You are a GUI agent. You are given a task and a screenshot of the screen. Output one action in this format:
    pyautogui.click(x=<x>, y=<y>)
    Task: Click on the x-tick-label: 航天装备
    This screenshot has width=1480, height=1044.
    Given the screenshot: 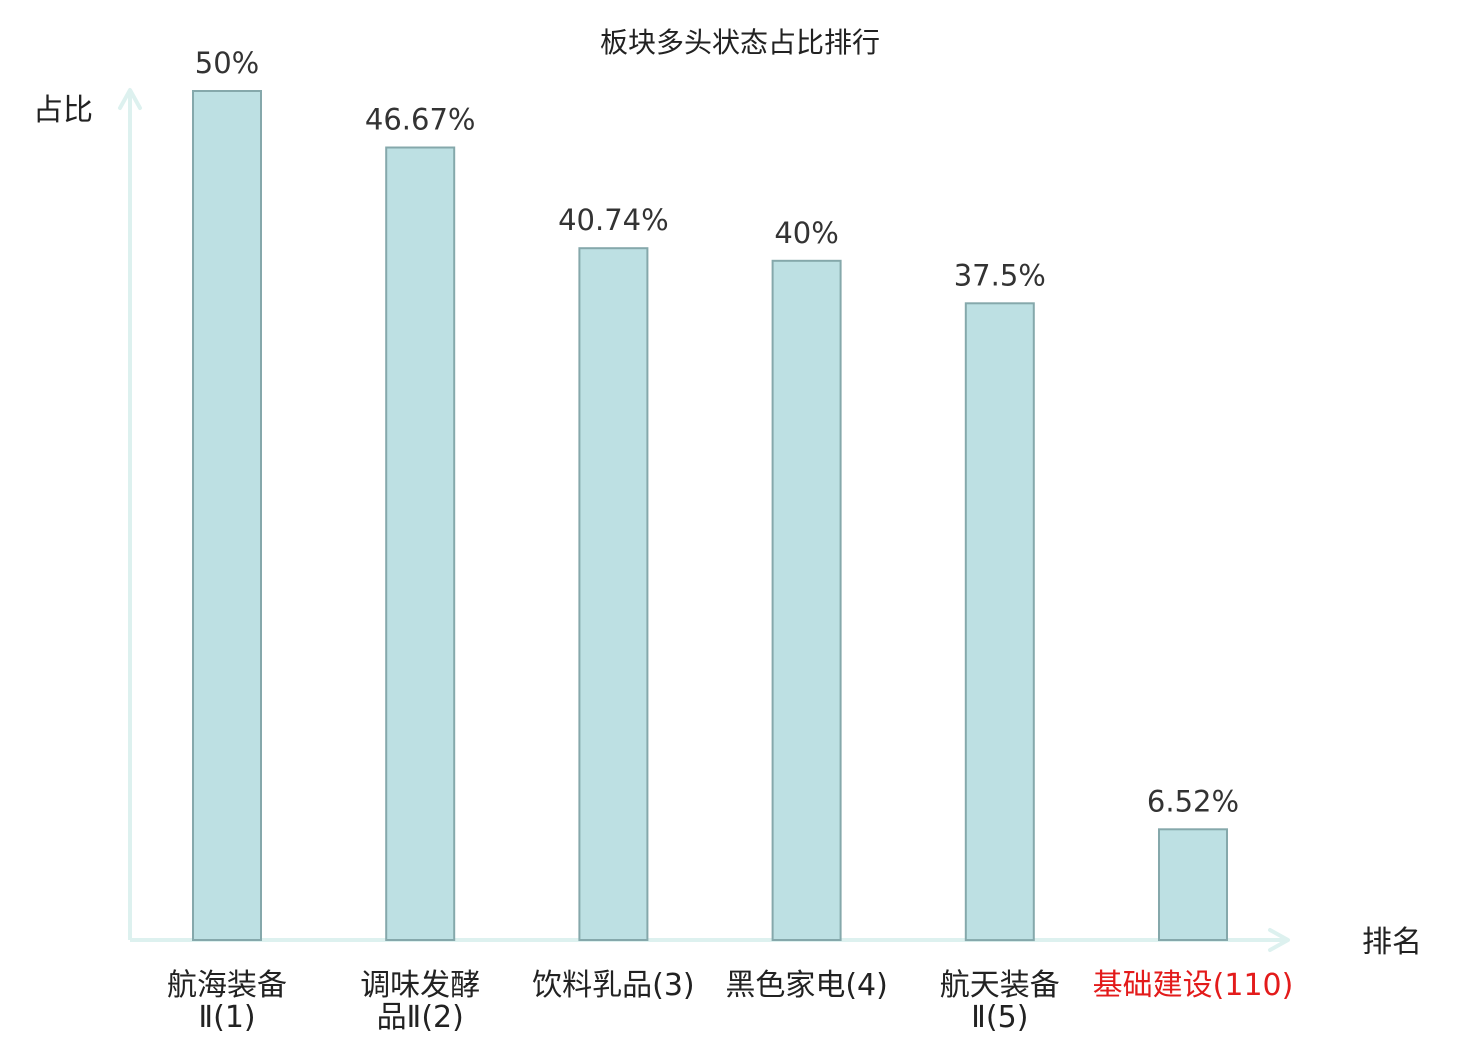 What is the action you would take?
    pyautogui.click(x=1000, y=985)
    